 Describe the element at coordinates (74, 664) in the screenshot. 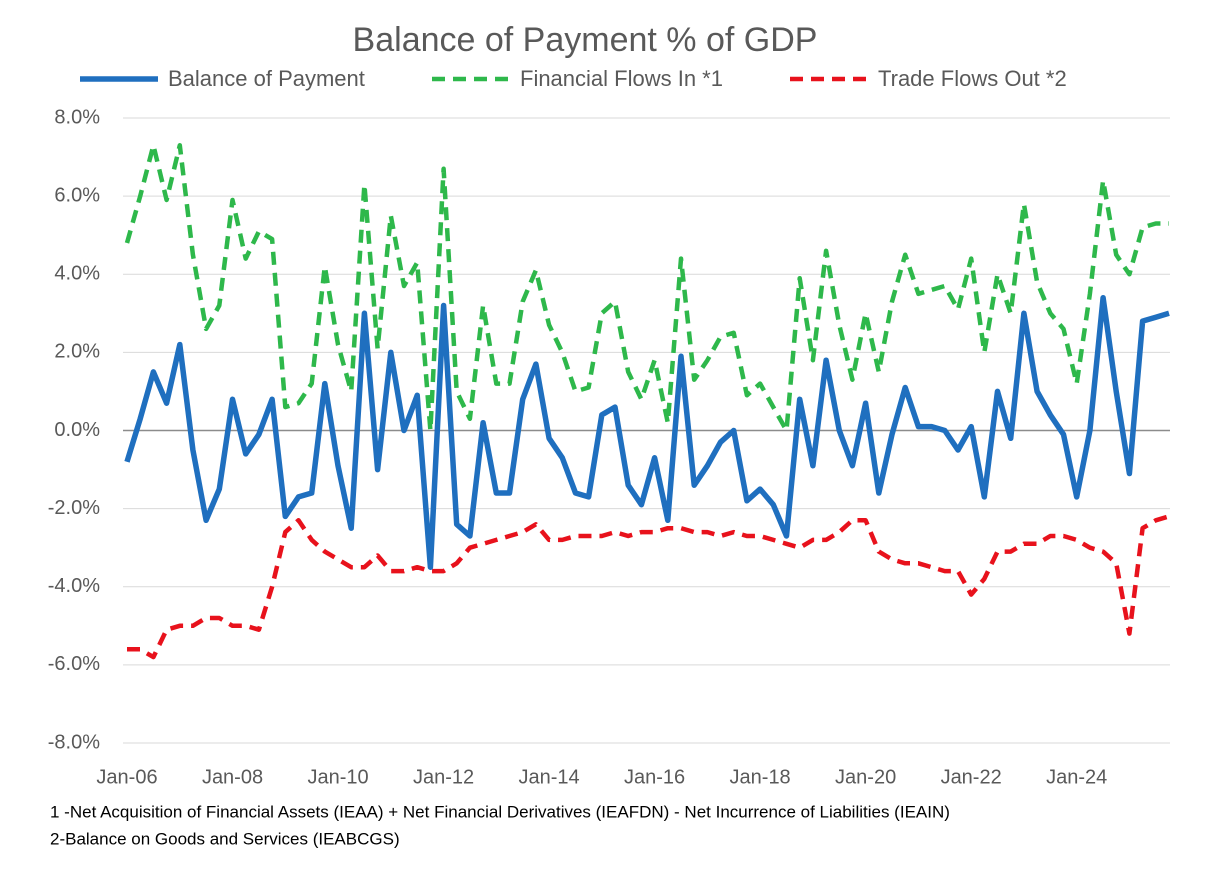

I see `y-tick-label: -6.0%` at that location.